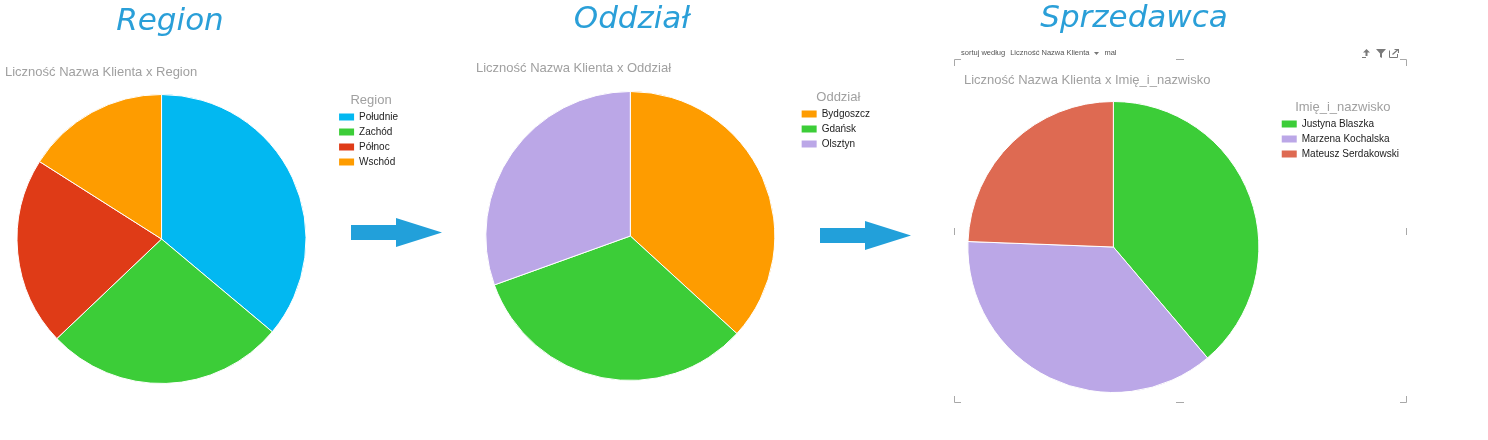 This screenshot has width=1488, height=440. I want to click on legend-label: Mateusz Serdakowski, so click(1350, 153).